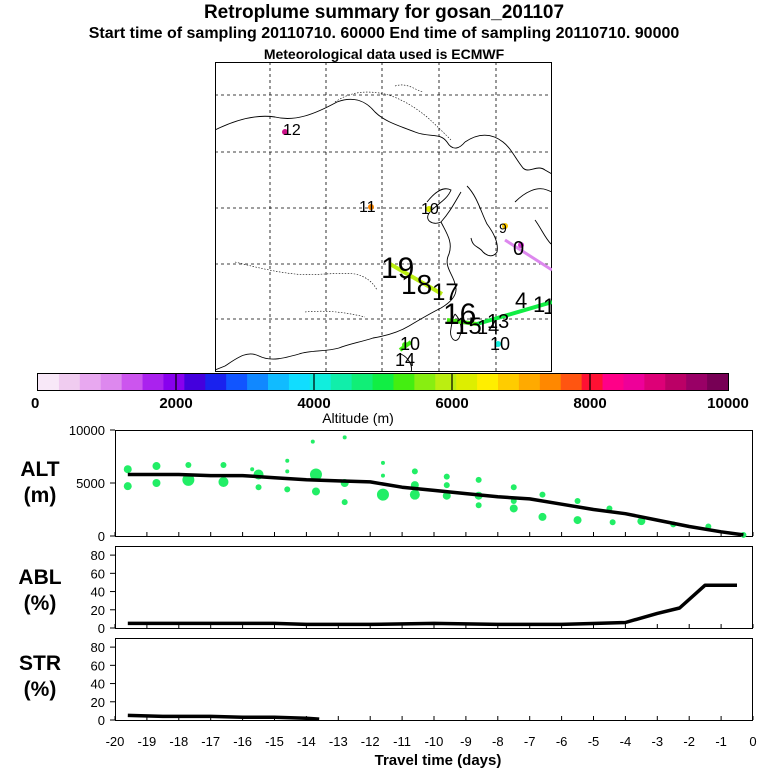 Image resolution: width=768 pixels, height=768 pixels. I want to click on trajectory-label: 16, so click(459, 314).